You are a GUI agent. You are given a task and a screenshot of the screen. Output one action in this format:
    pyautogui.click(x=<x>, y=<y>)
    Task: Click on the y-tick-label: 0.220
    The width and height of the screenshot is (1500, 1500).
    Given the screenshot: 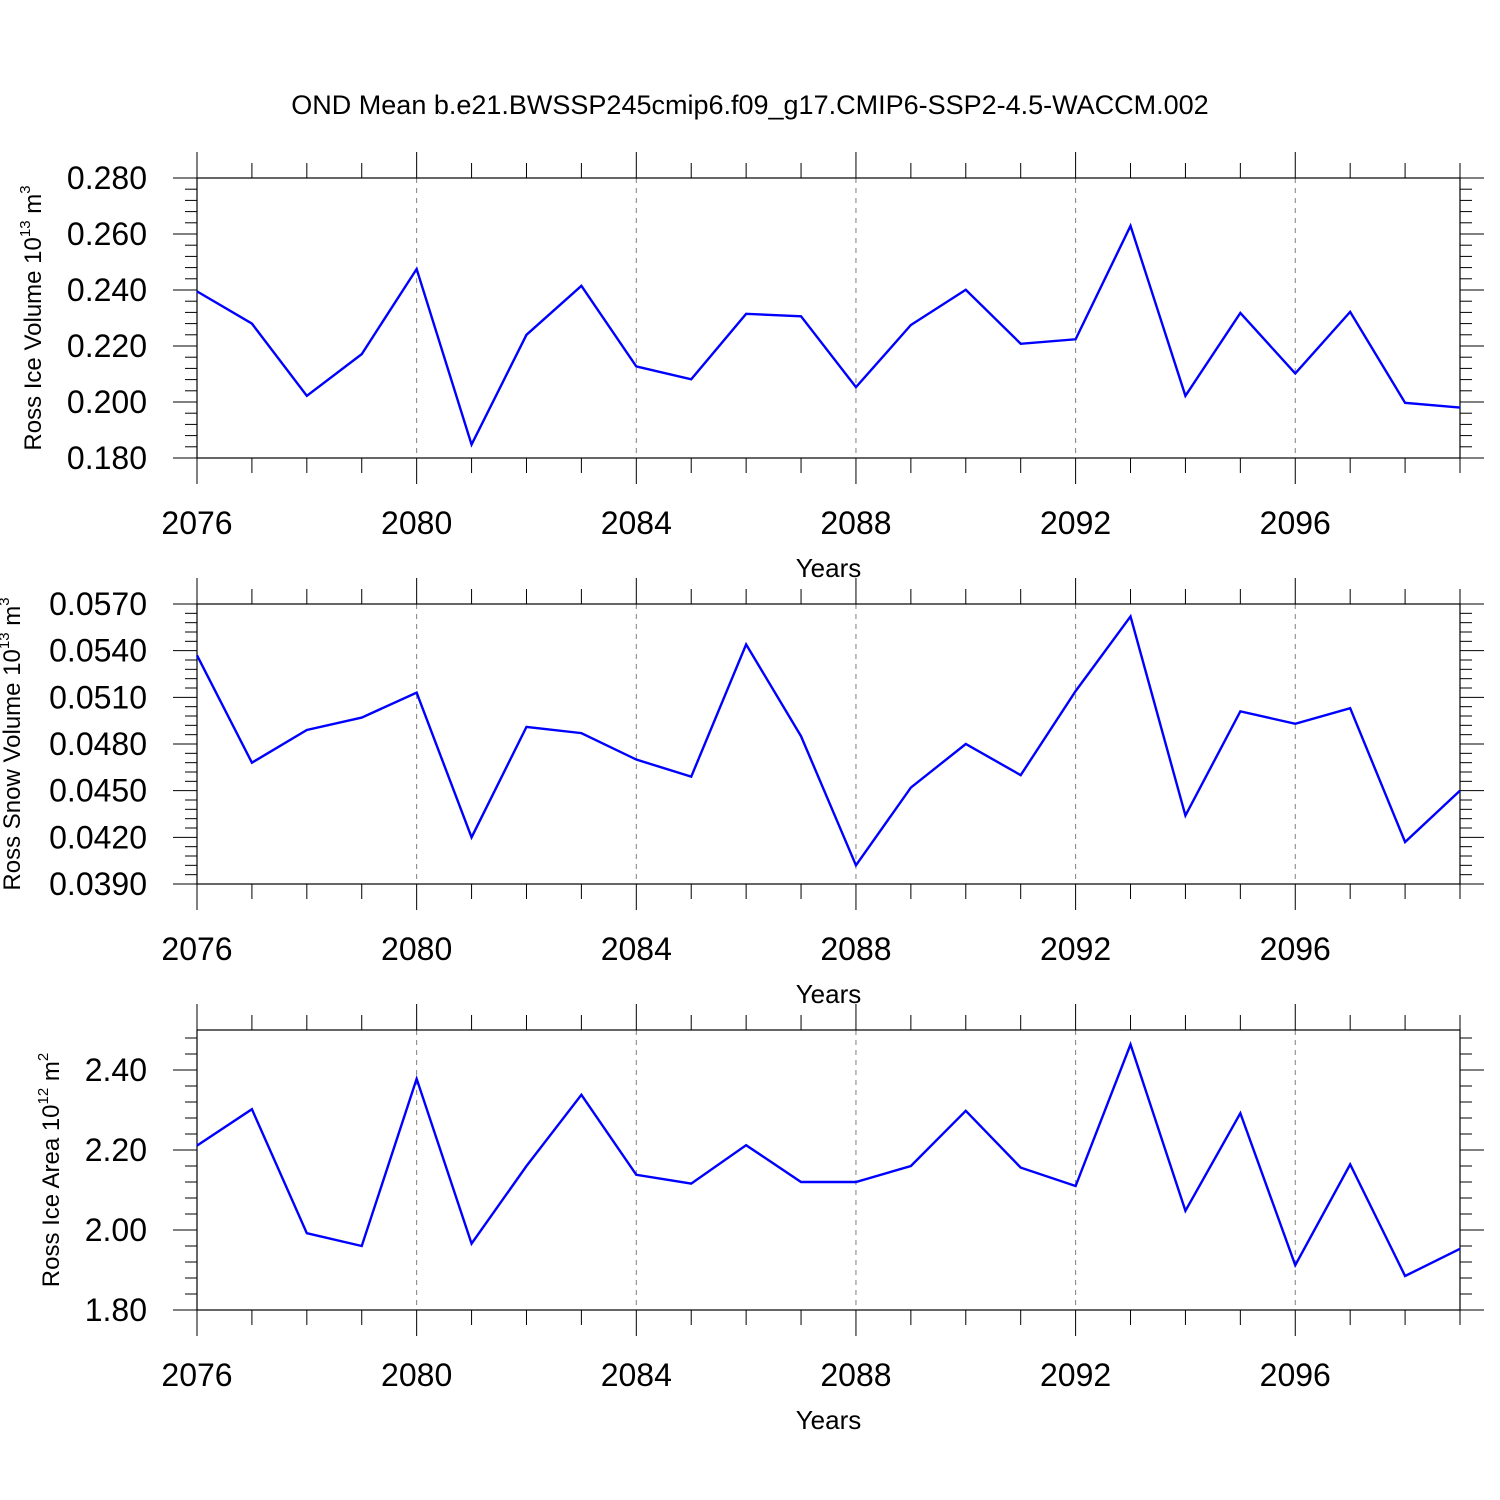 What is the action you would take?
    pyautogui.click(x=107, y=346)
    